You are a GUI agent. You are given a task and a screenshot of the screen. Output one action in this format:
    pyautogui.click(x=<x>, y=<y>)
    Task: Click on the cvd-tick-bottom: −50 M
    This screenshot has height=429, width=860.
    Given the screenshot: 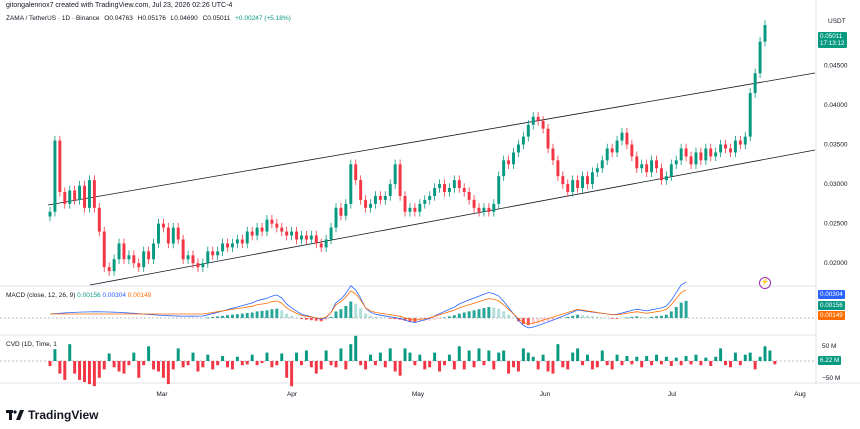 What is the action you would take?
    pyautogui.click(x=831, y=378)
    